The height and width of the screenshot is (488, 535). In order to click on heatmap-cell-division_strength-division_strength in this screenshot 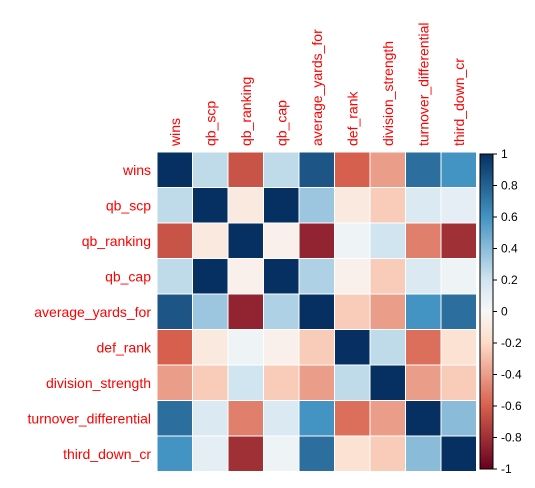, I will do `click(387, 382)`.